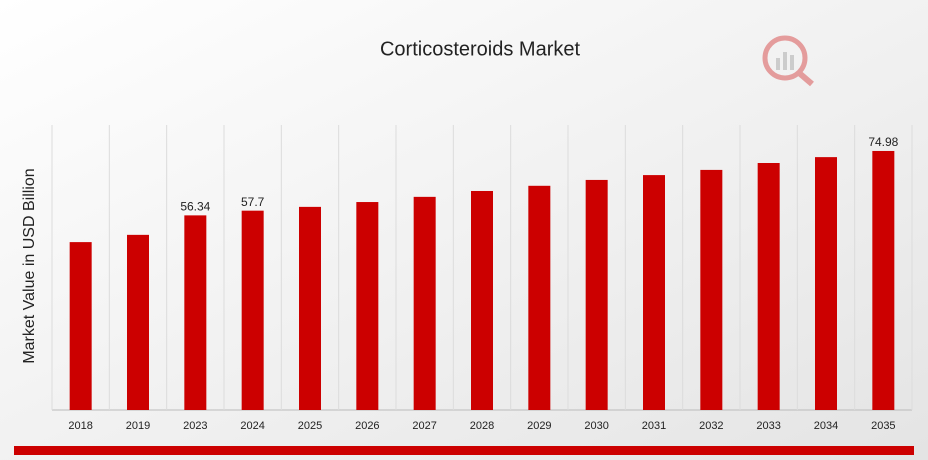 This screenshot has width=928, height=460. Describe the element at coordinates (711, 426) in the screenshot. I see `x-tick-label: 2032` at that location.